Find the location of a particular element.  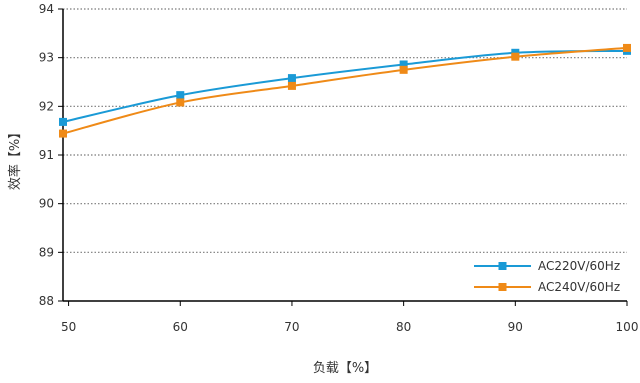

y-tick-label-2: 90 is located at coordinates (46, 204).